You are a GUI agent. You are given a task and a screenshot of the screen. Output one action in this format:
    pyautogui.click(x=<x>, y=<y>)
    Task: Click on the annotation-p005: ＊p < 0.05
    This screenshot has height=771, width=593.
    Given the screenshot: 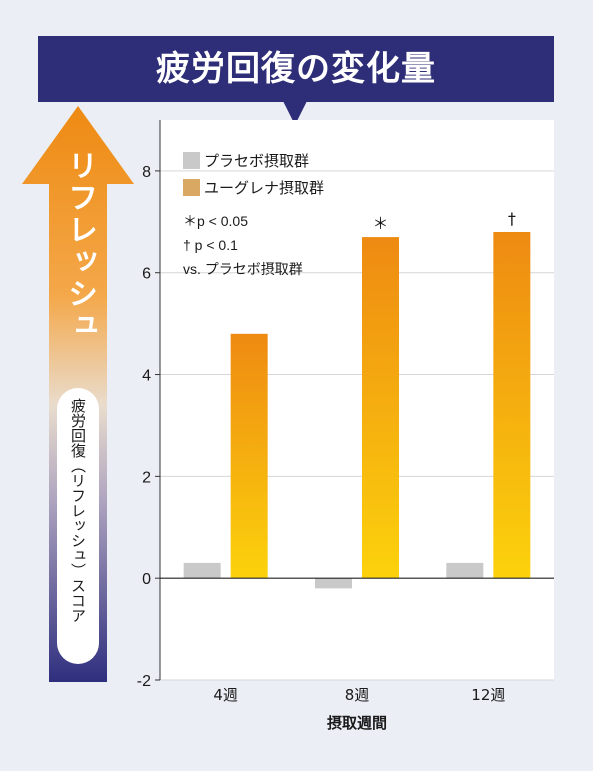 What is the action you would take?
    pyautogui.click(x=215, y=221)
    